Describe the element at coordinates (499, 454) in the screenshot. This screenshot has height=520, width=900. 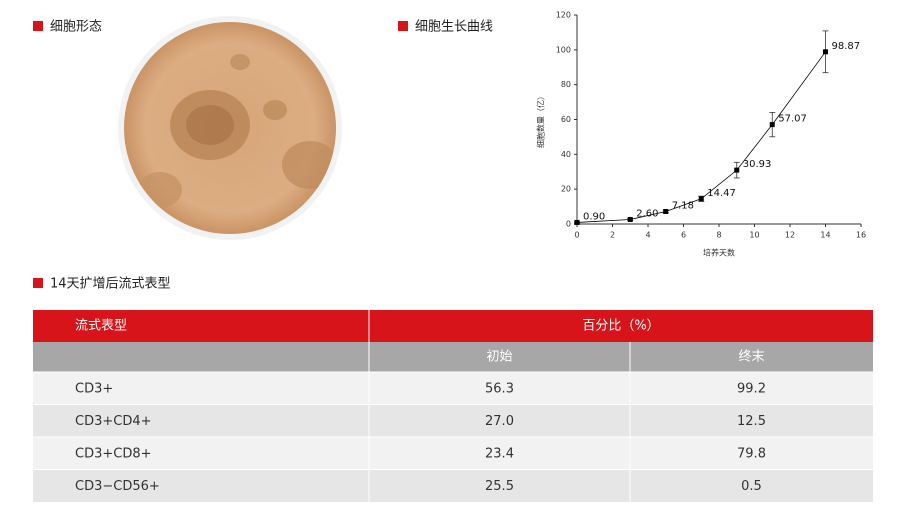
I see `table-cell: 23.4` at that location.